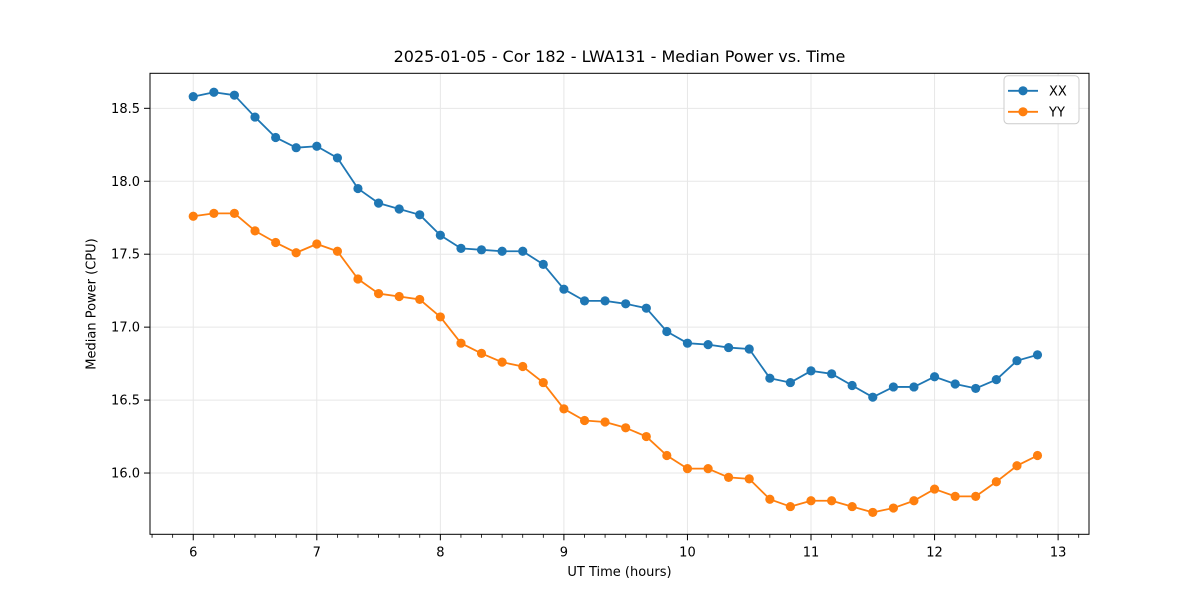  I want to click on x-tick-label: 13, so click(1058, 552).